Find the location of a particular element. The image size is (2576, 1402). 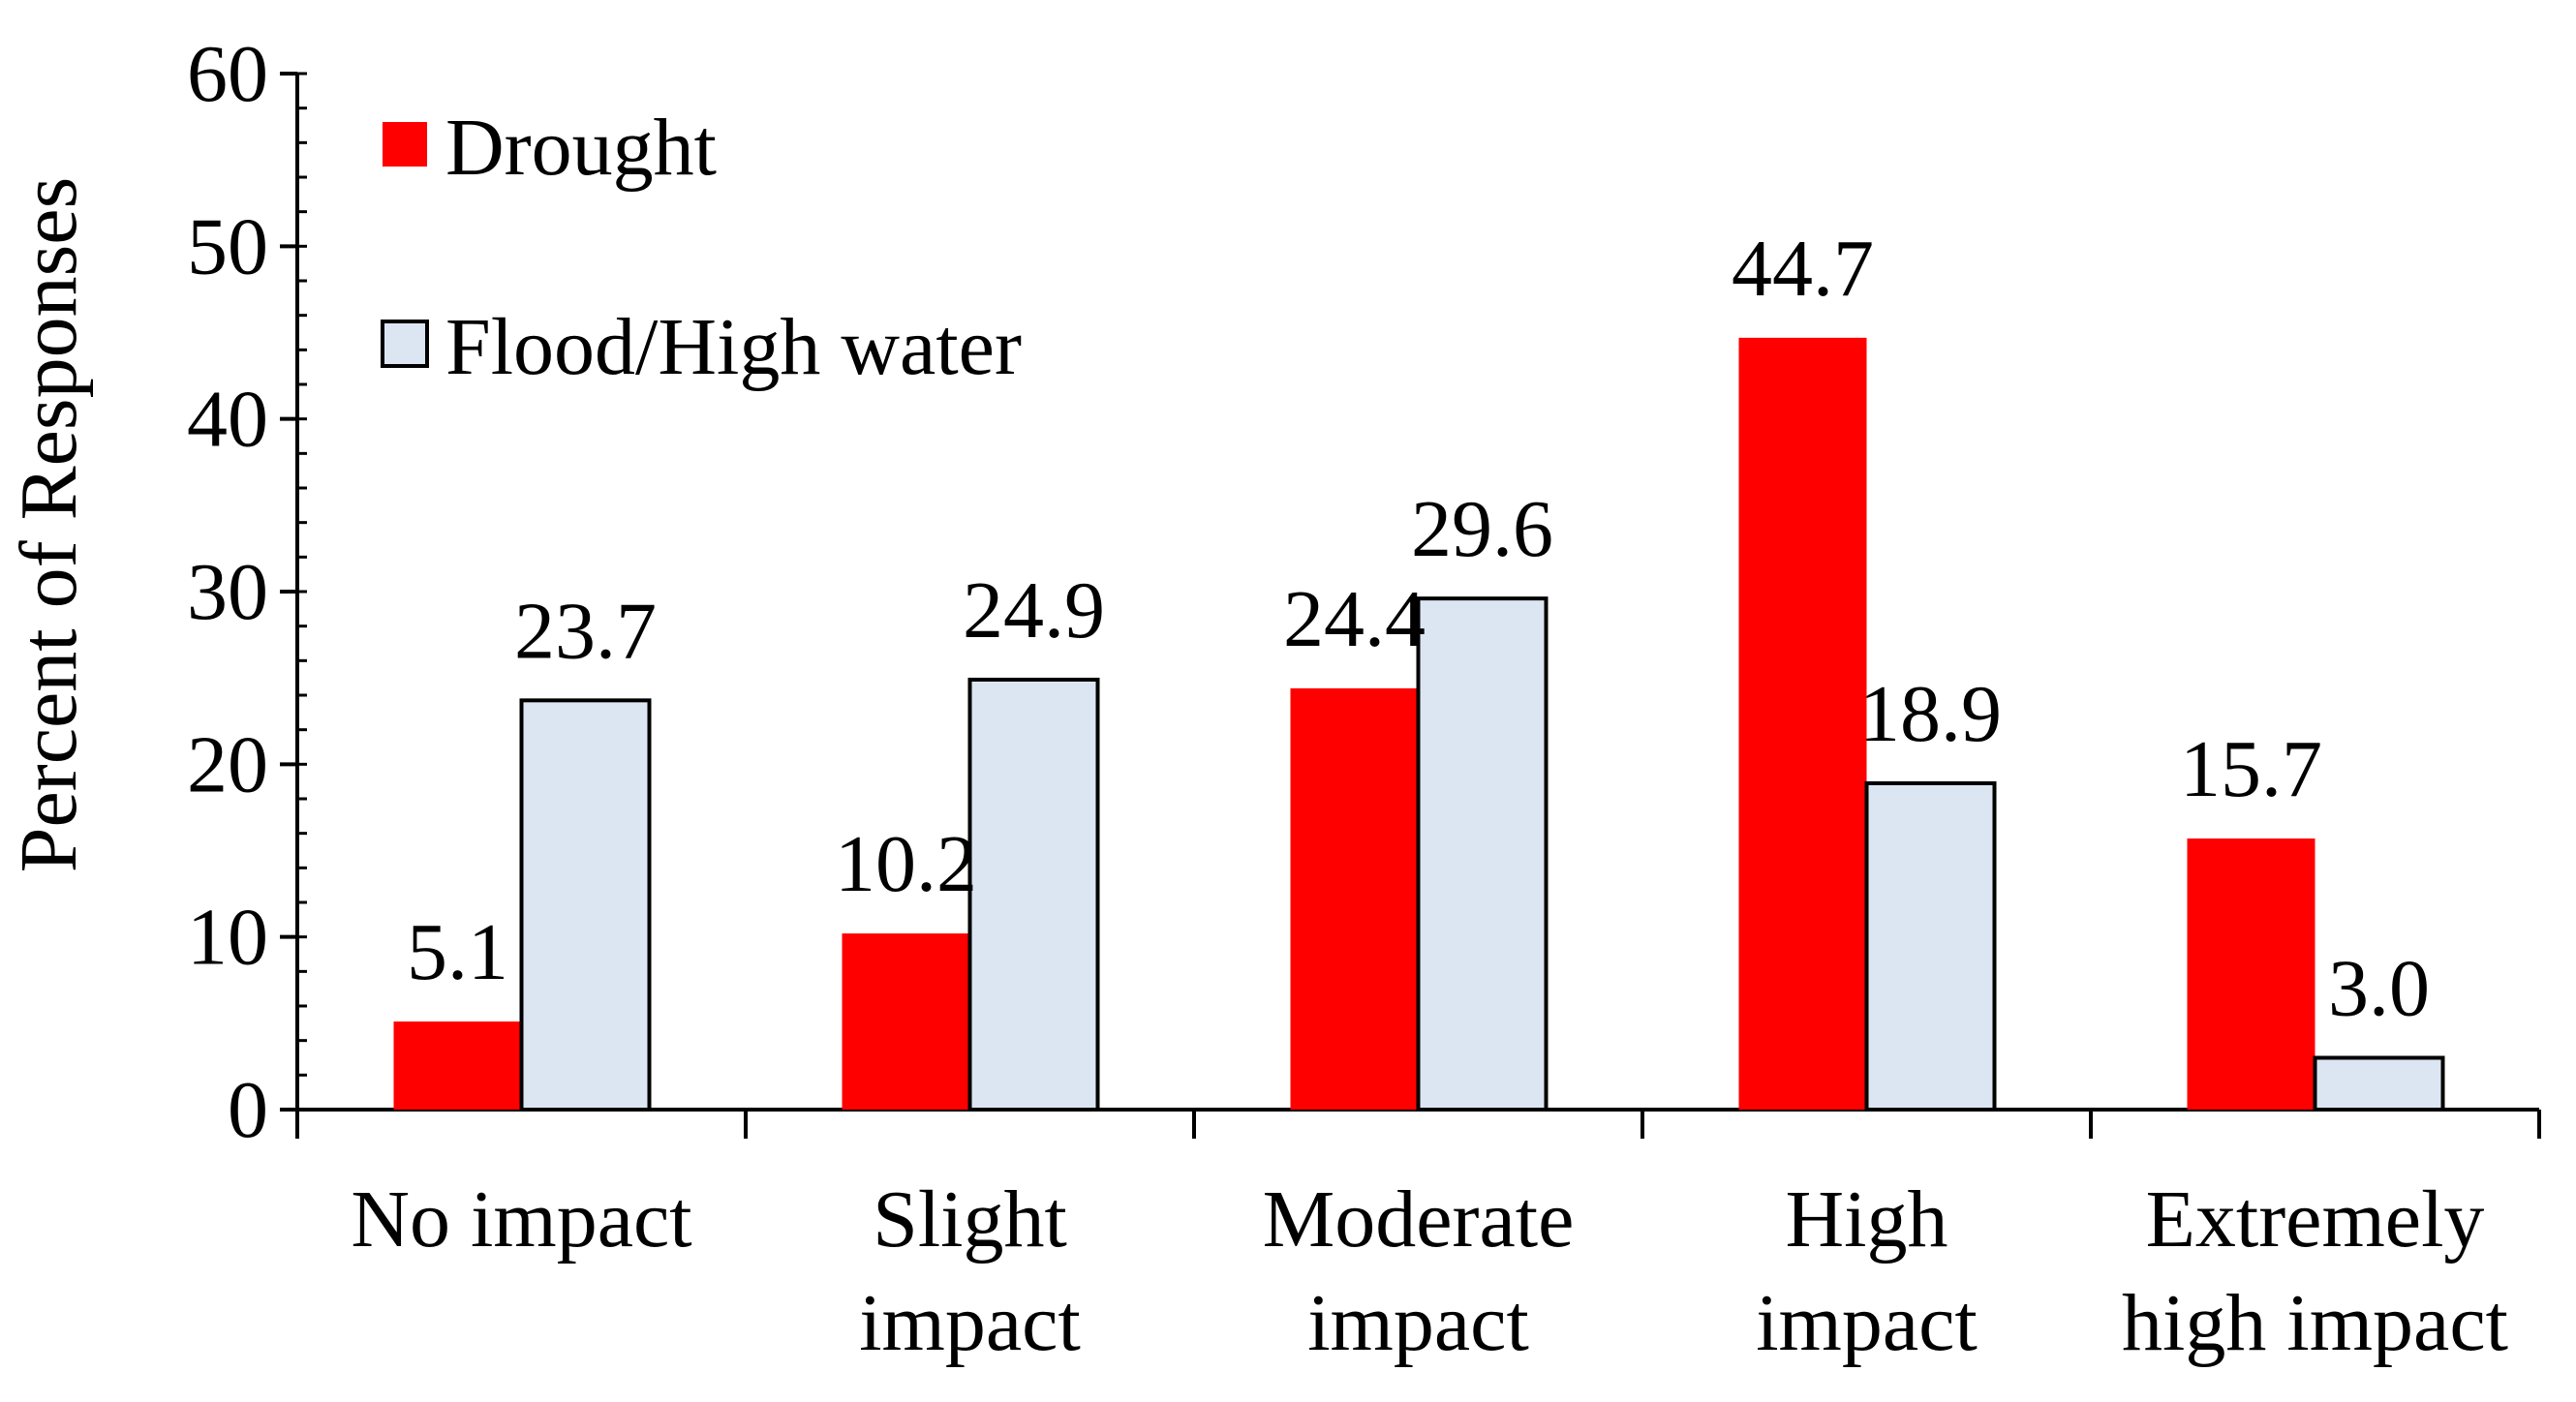

y-axis: 0 10 20 30 40 50 60 is located at coordinates (247, 592).